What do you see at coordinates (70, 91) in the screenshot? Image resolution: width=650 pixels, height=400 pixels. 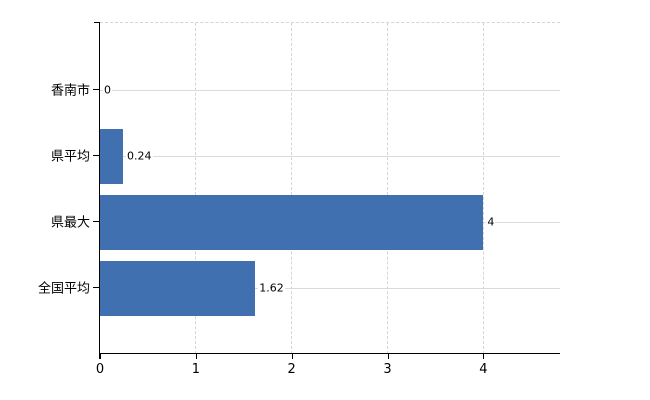 I see `category-label: 香南市` at bounding box center [70, 91].